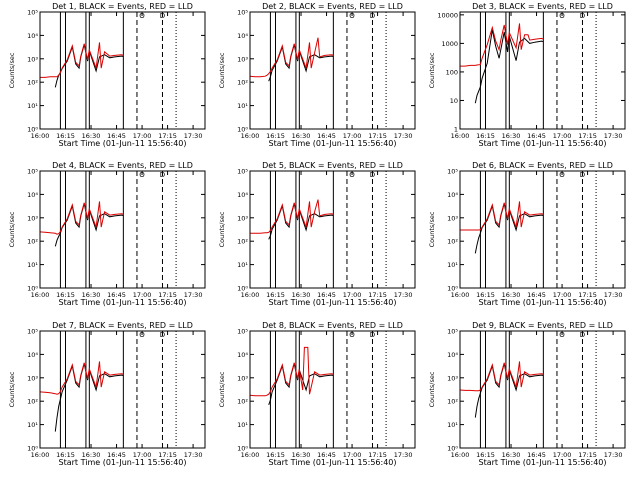 This screenshot has height=480, width=640. I want to click on panel-title: Det 9, BLACK = Events, RED = LLD, so click(542, 325).